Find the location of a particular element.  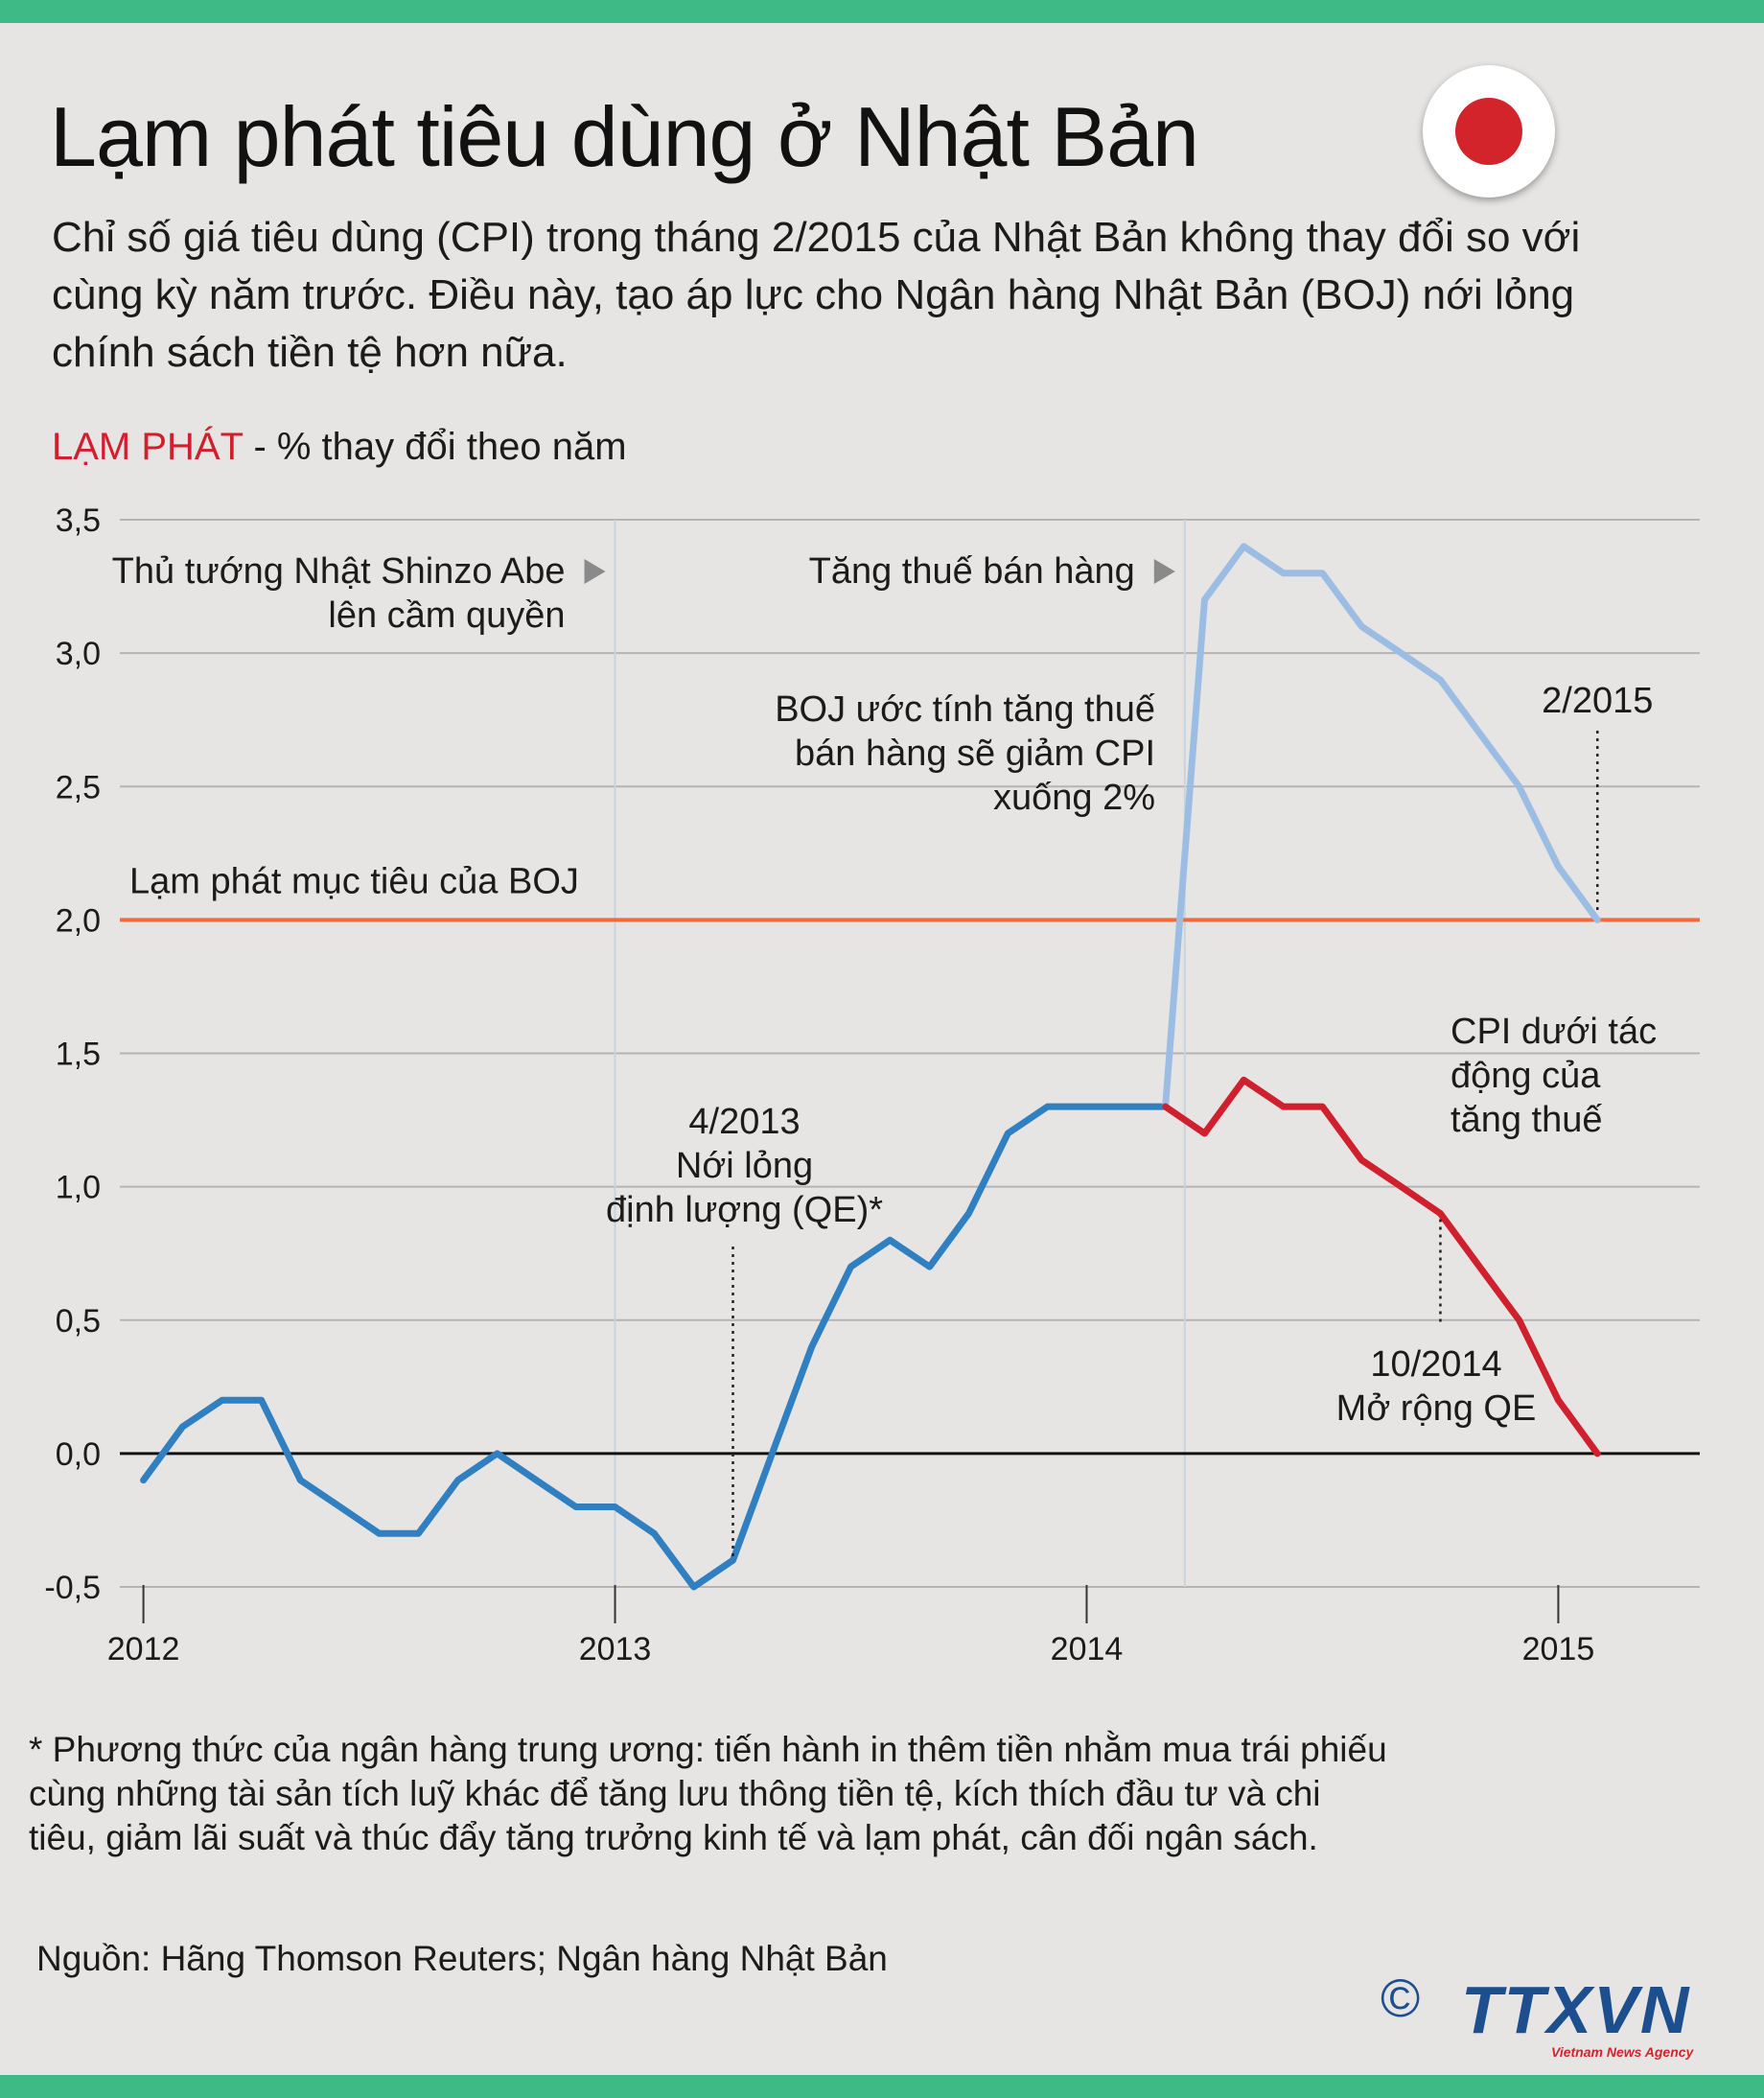

top-accent-band is located at coordinates (882, 11).